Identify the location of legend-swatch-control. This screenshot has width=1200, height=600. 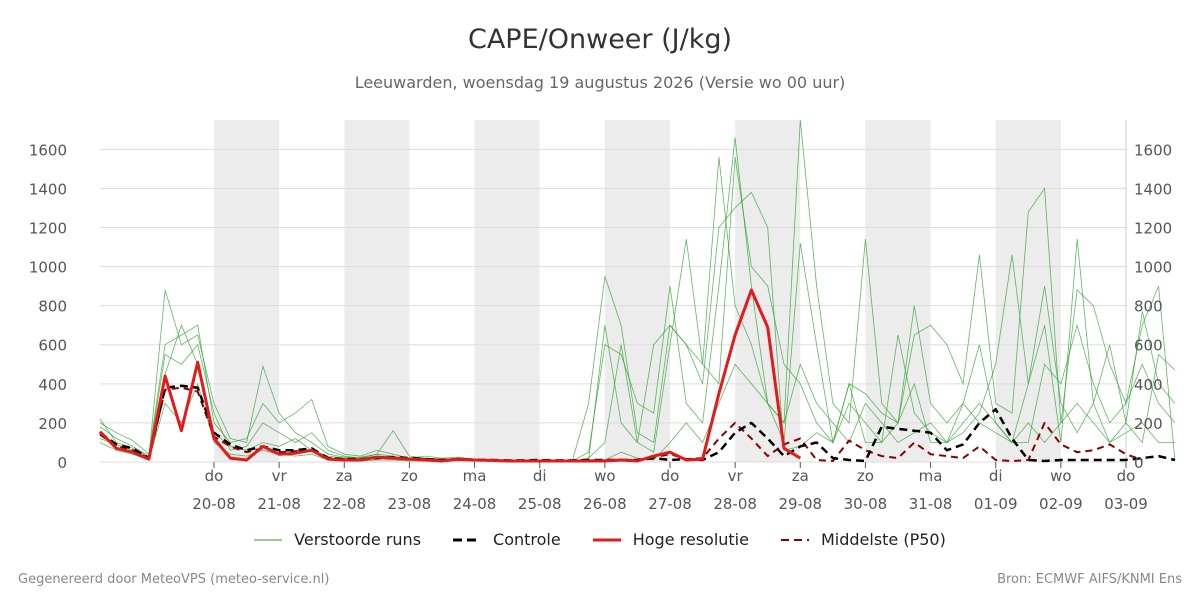
(467, 539).